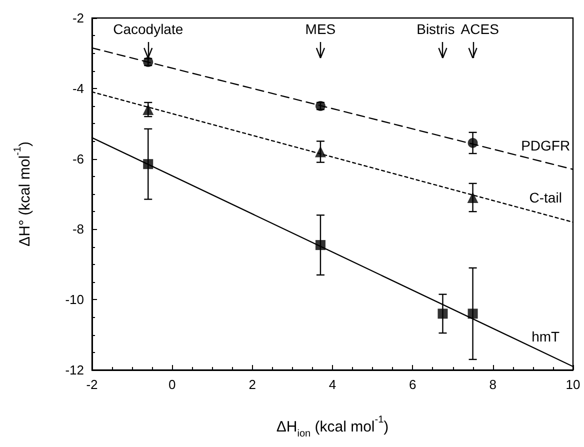  Describe the element at coordinates (23, 194) in the screenshot. I see `y-axis-title: ΔH° (kcal mol-1)` at that location.